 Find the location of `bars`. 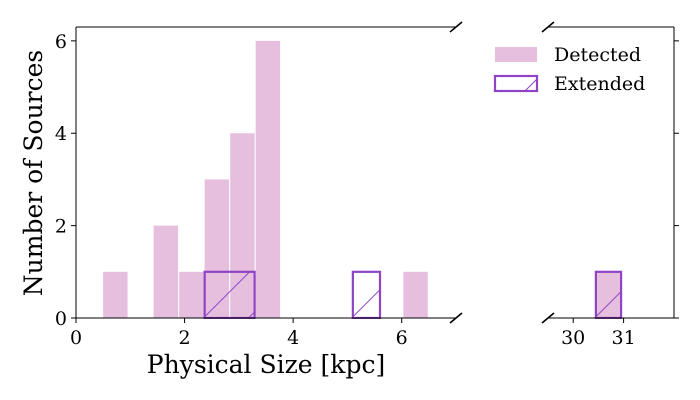

bars is located at coordinates (608, 294).